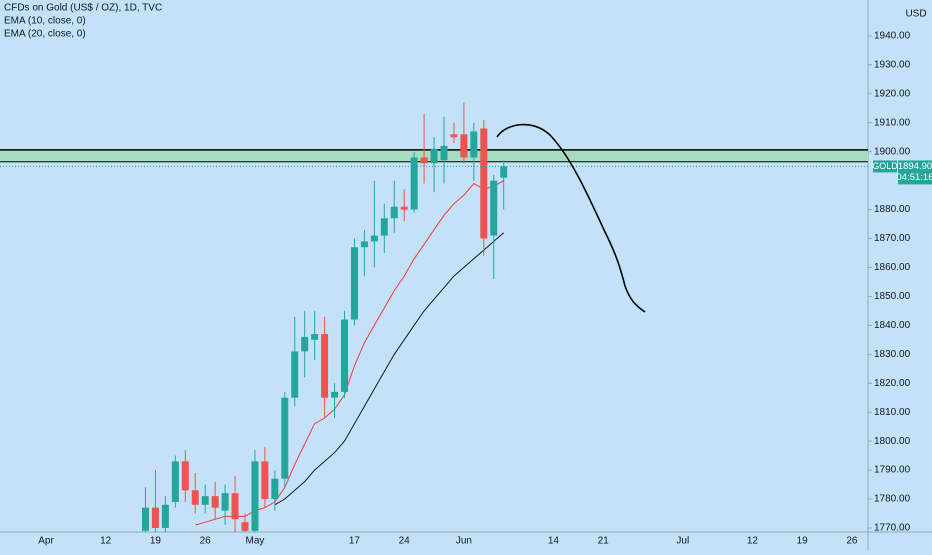  I want to click on y-tick-label: 1910.00, so click(892, 122).